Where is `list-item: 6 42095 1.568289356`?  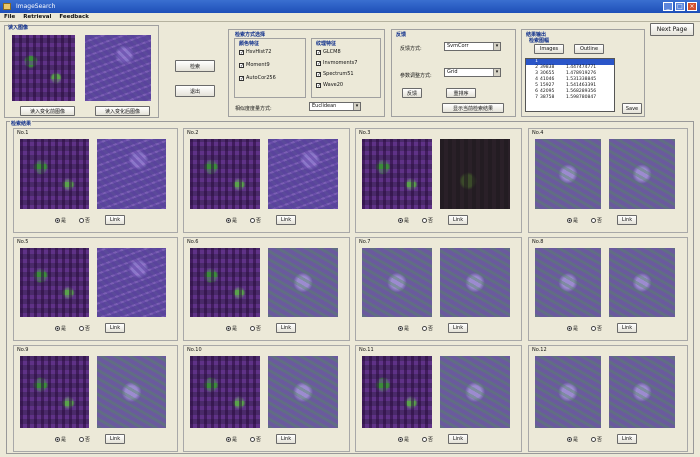 list-item: 6 42095 1.568289356 is located at coordinates (566, 91).